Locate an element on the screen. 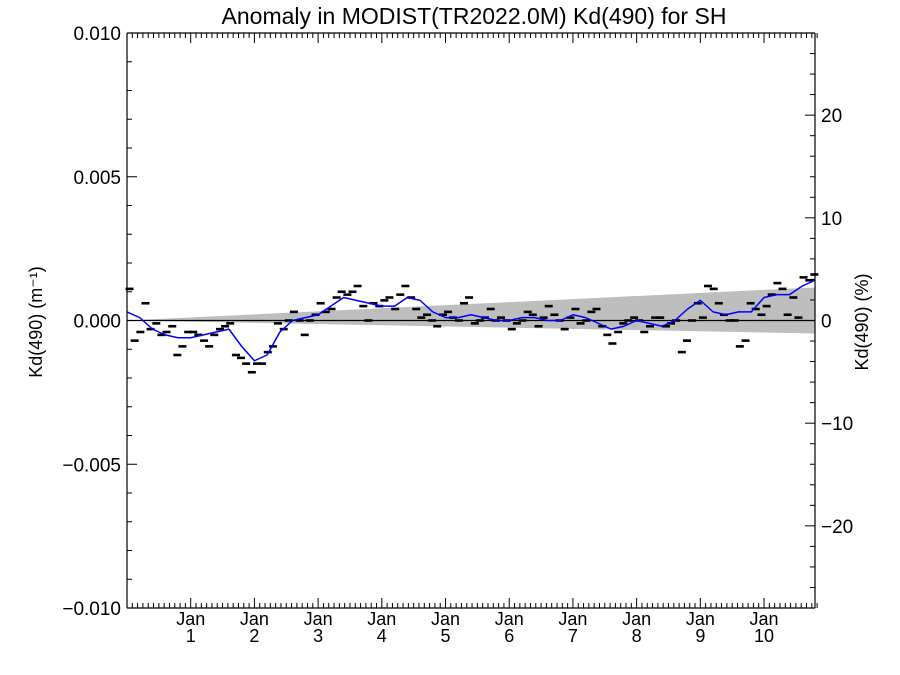 The width and height of the screenshot is (900, 675). y-axis-label-left: Kd(490) (m⁻¹) is located at coordinates (36, 322).